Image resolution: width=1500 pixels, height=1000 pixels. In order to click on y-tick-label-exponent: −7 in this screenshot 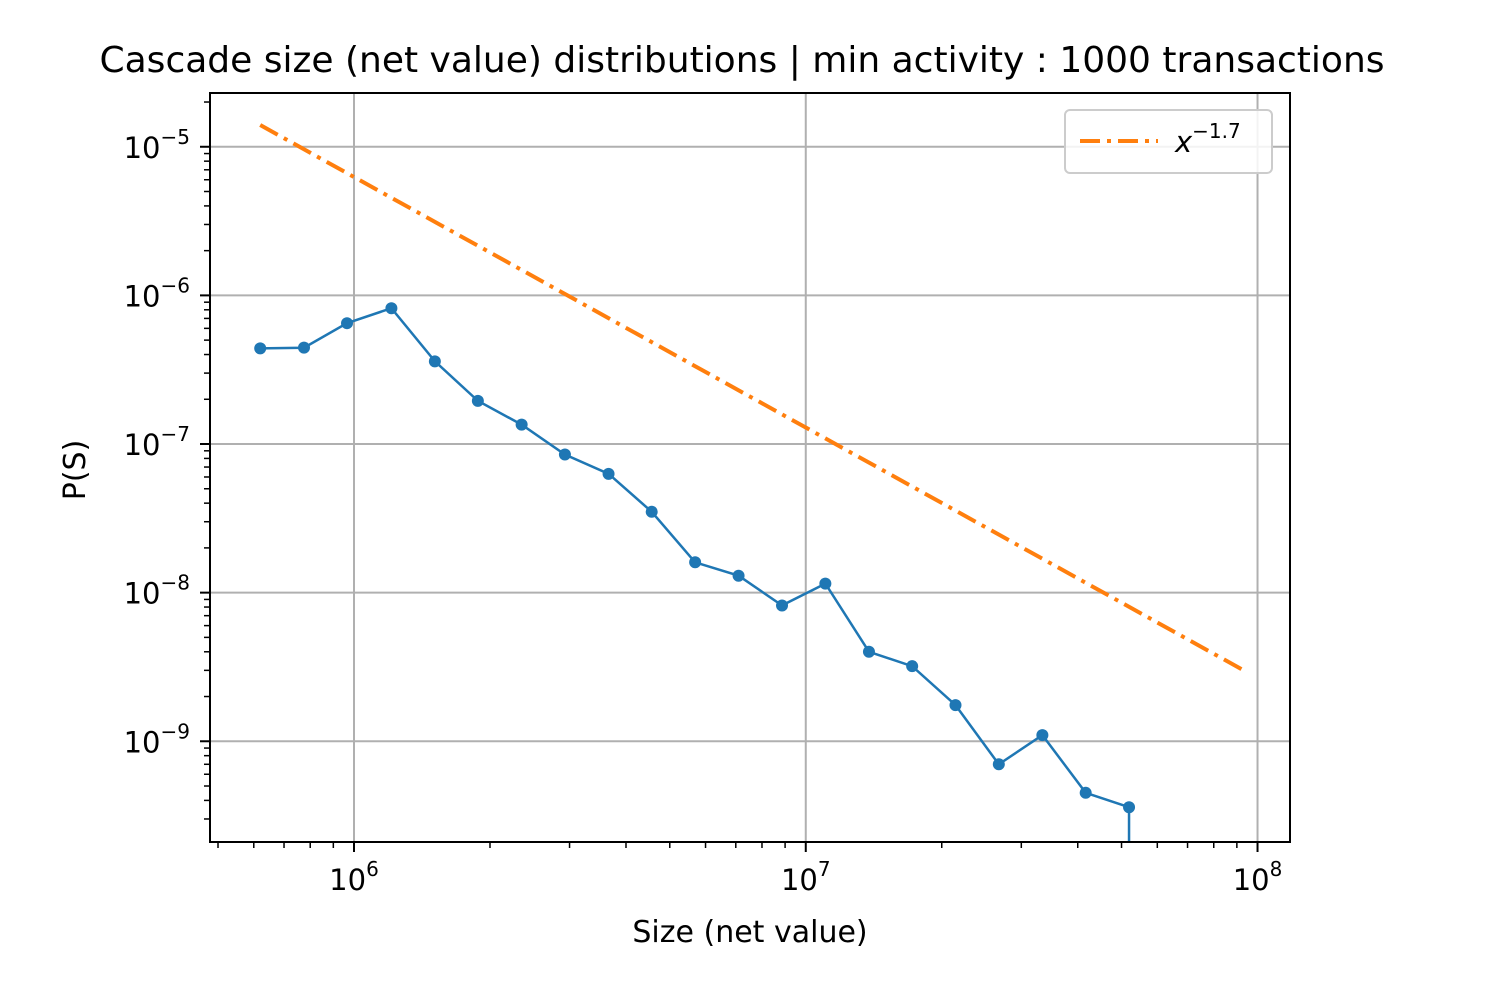, I will do `click(175, 434)`.